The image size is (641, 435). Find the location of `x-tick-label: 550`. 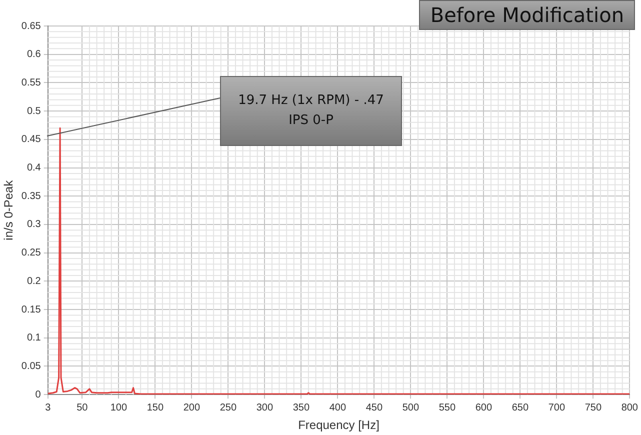

x-tick-label: 550 is located at coordinates (447, 408).